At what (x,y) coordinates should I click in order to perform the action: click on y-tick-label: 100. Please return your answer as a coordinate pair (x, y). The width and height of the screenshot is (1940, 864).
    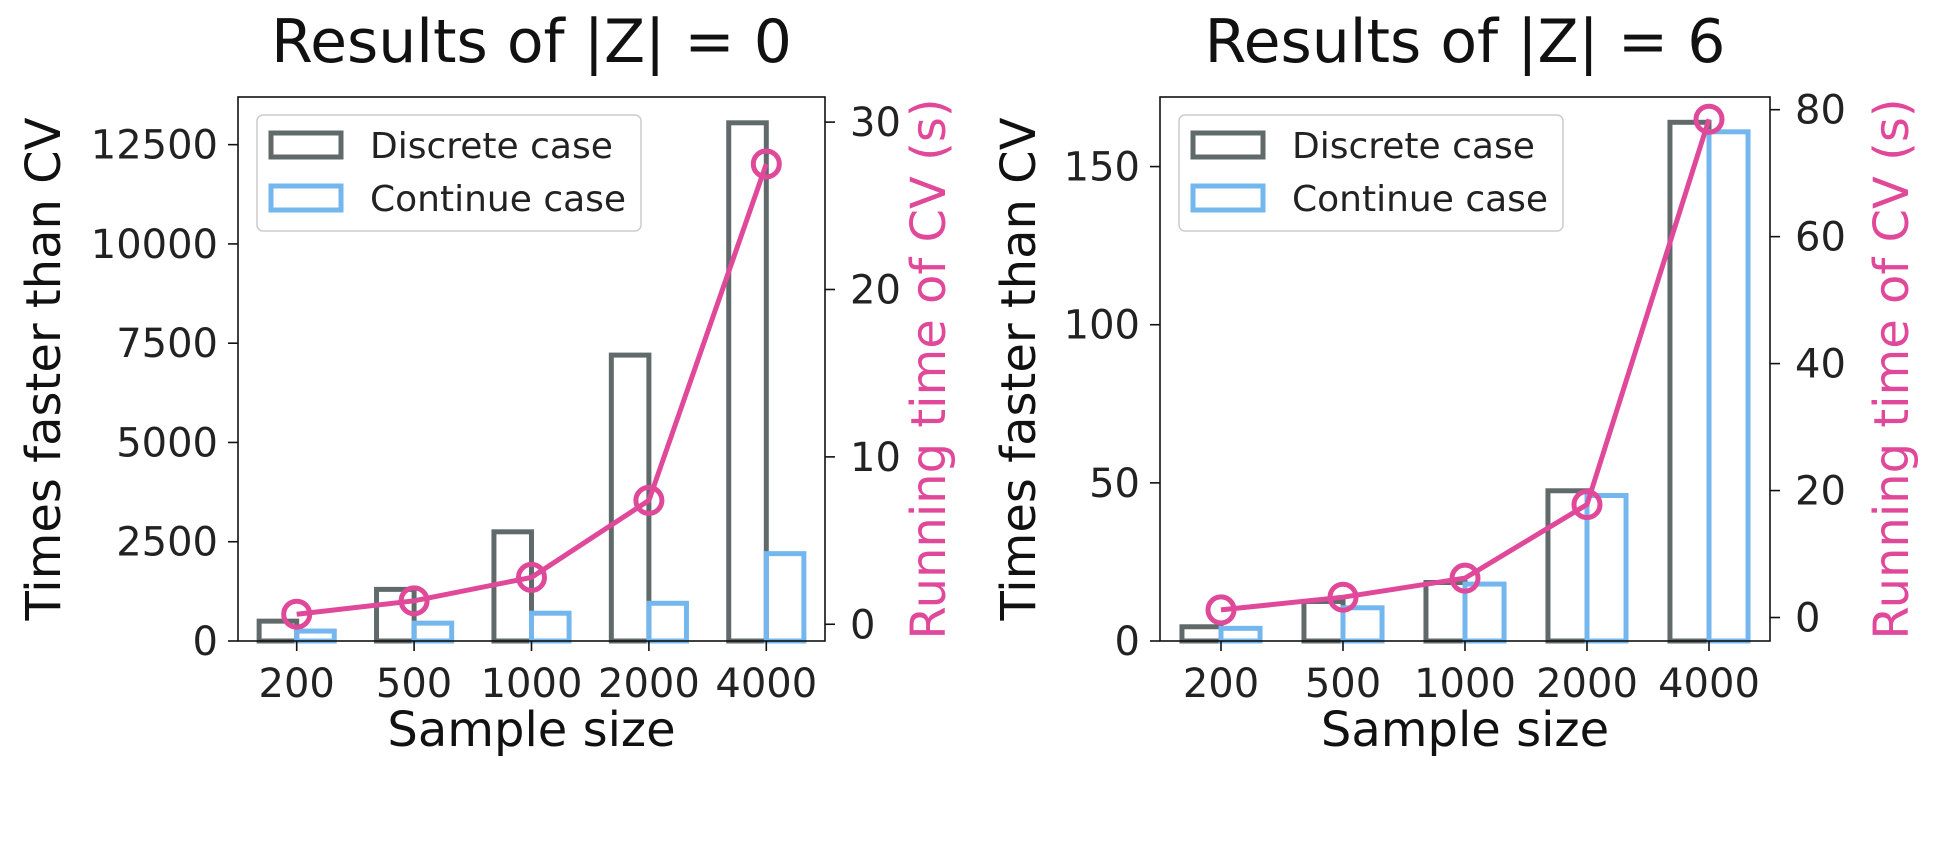
    Looking at the image, I should click on (1102, 326).